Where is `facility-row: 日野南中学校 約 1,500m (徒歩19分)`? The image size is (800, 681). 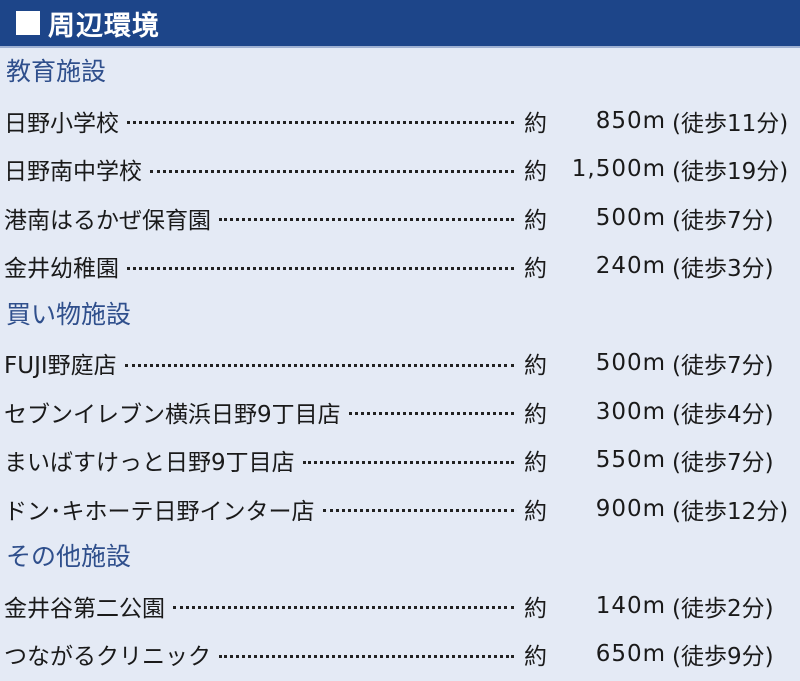
facility-row: 日野南中学校 約 1,500m (徒歩19分) is located at coordinates (400, 169).